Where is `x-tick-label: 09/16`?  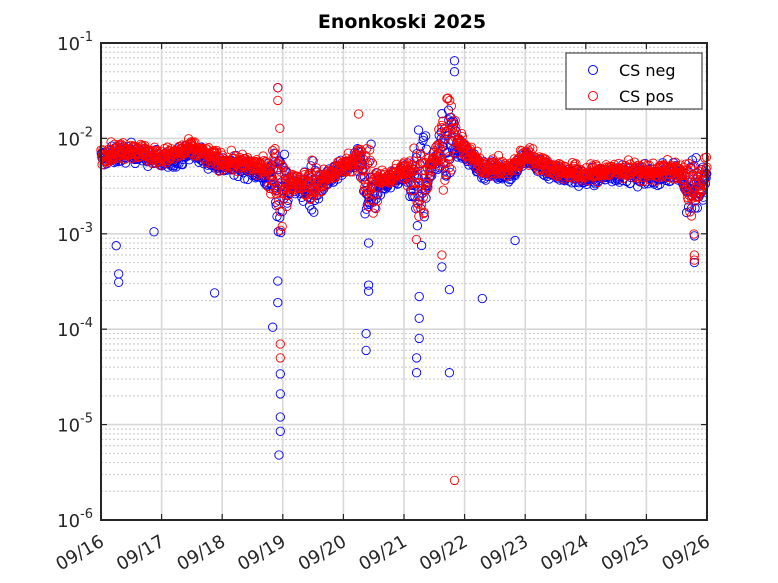
x-tick-label: 09/16 is located at coordinates (79, 553).